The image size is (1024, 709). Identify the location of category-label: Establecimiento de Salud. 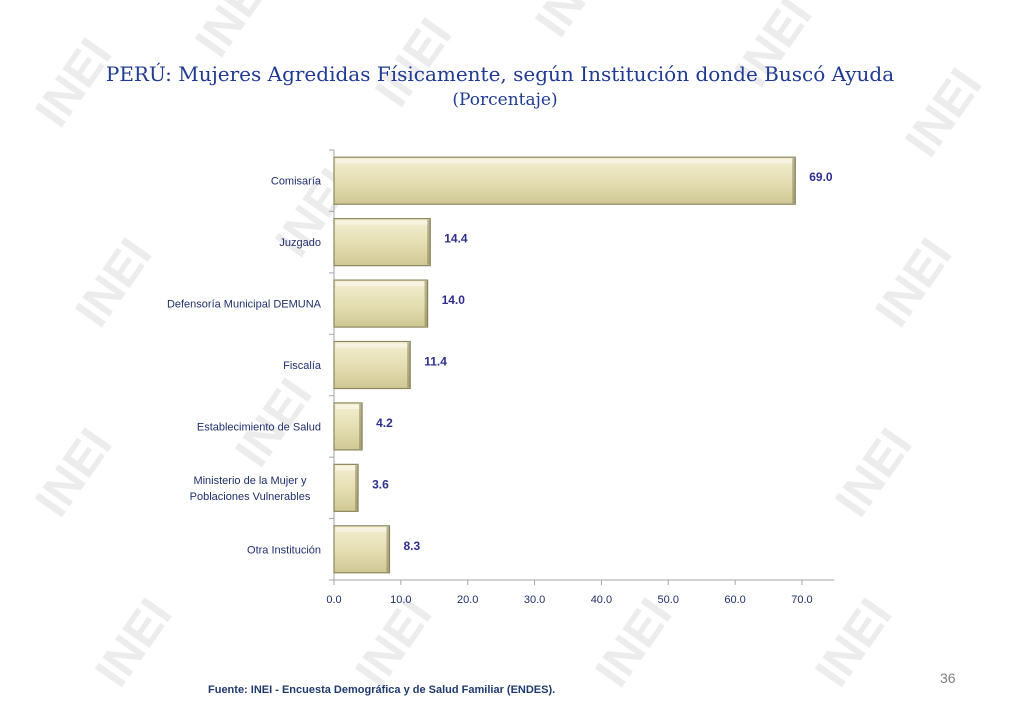
(259, 427).